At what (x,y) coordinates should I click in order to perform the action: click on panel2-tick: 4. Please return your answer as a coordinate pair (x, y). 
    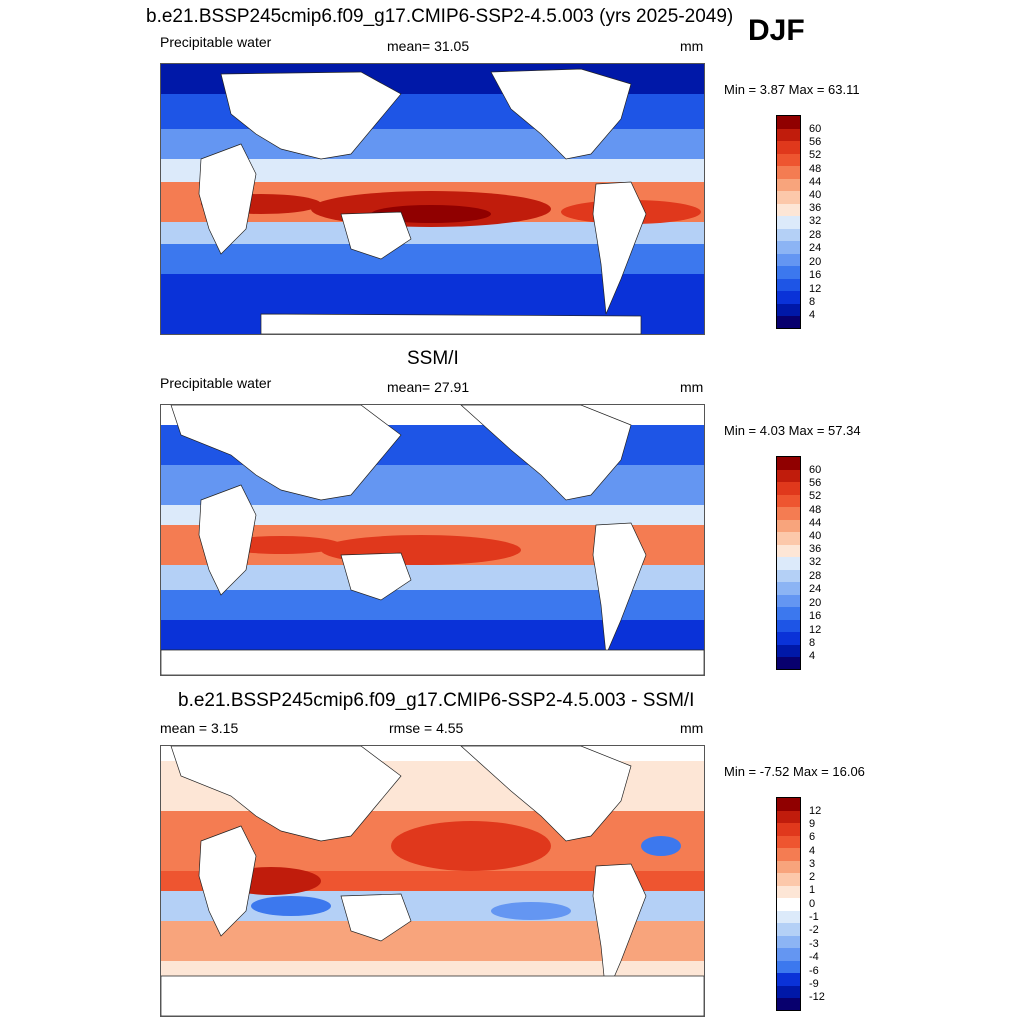
    Looking at the image, I should click on (812, 656).